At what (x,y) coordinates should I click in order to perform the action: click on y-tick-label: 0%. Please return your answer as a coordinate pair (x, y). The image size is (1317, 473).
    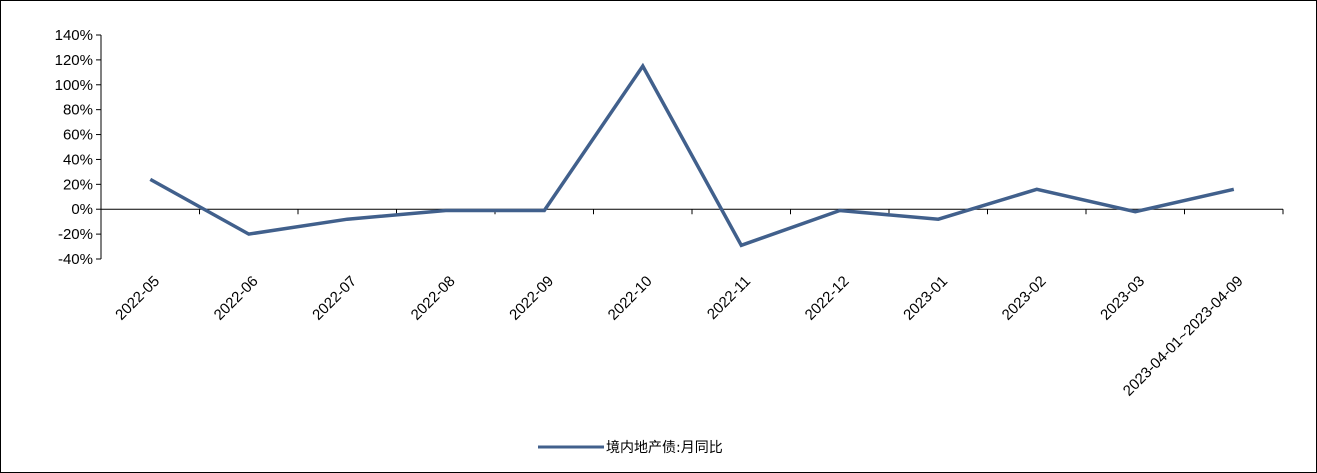
    Looking at the image, I should click on (82, 209).